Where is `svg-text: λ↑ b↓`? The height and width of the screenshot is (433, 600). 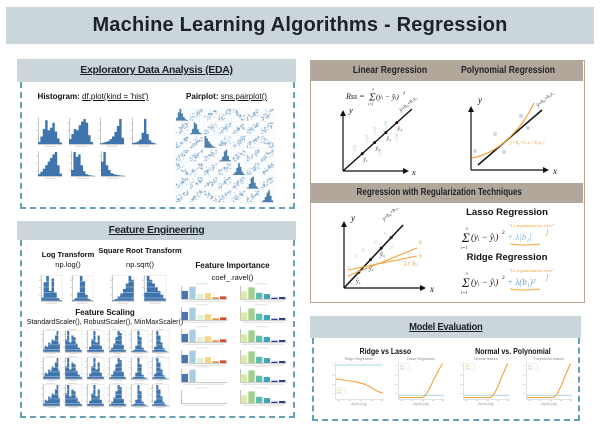 svg-text: λ↑ b↓ is located at coordinates (411, 264).